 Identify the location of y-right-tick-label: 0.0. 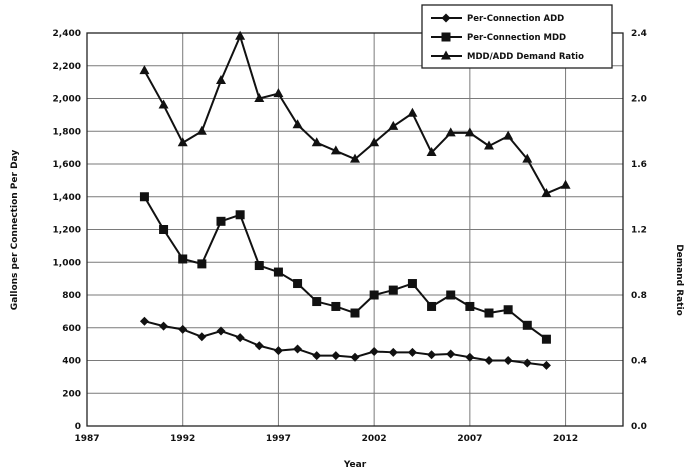
(639, 427).